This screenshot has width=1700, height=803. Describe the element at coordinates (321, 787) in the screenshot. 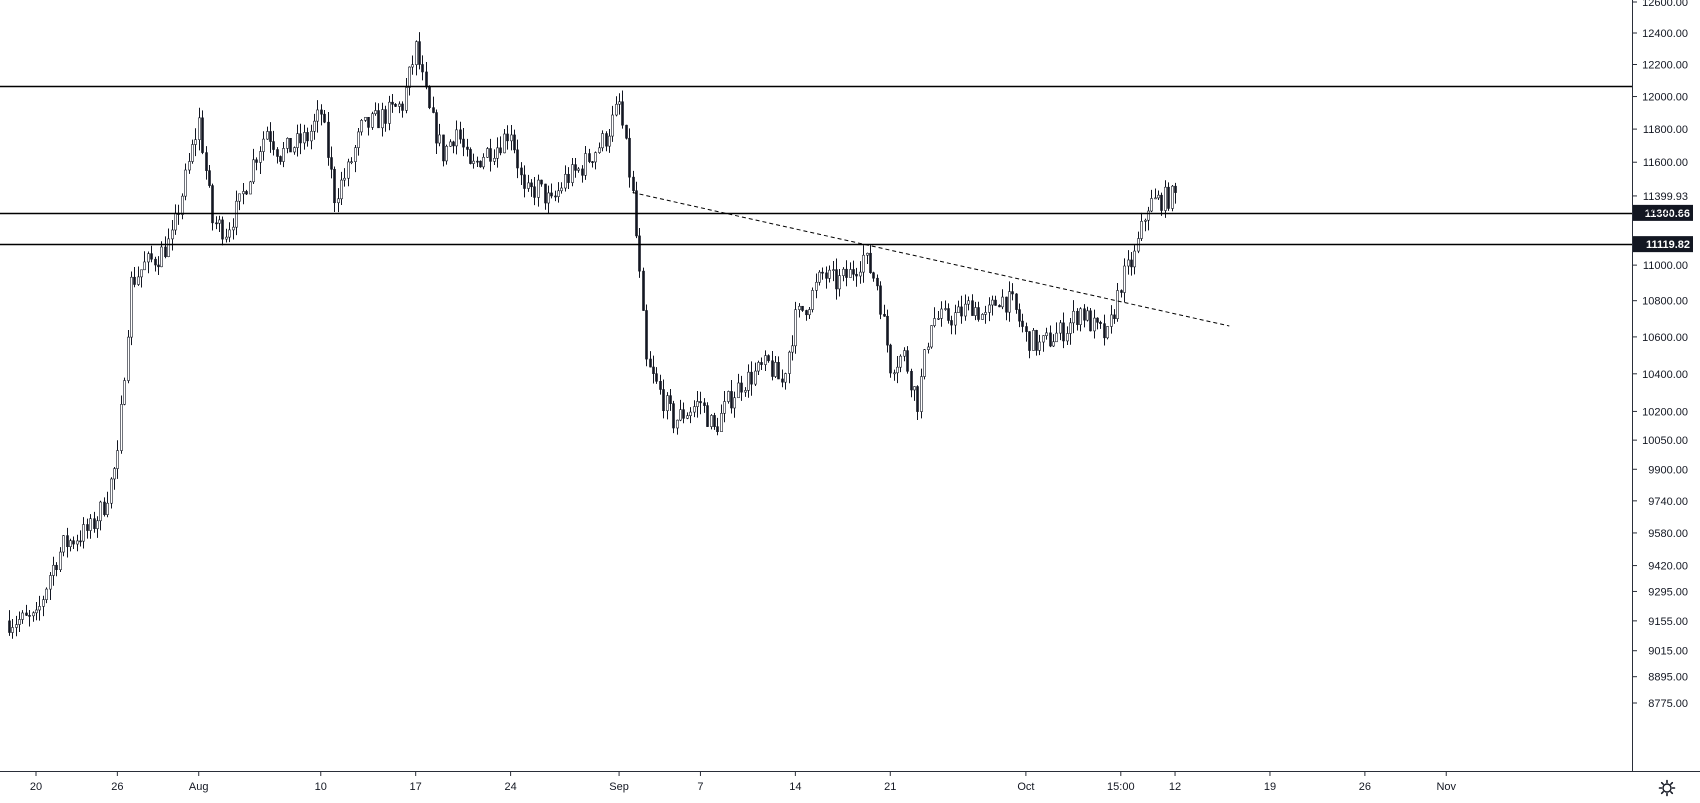

I see `x-tick-label-3: 10` at that location.